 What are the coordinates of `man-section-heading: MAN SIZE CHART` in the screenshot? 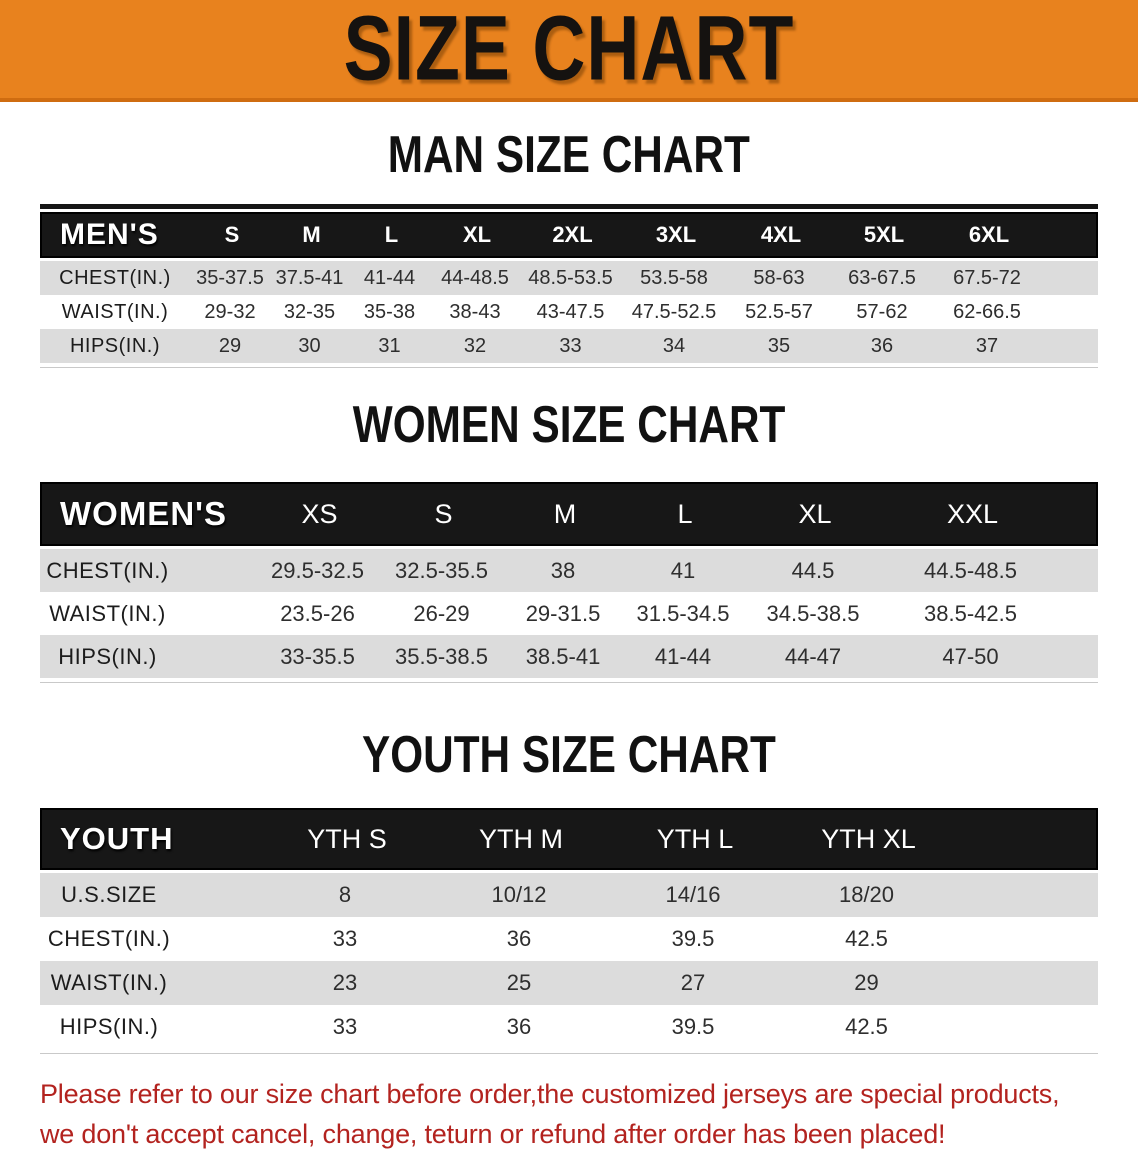 It's located at (569, 158).